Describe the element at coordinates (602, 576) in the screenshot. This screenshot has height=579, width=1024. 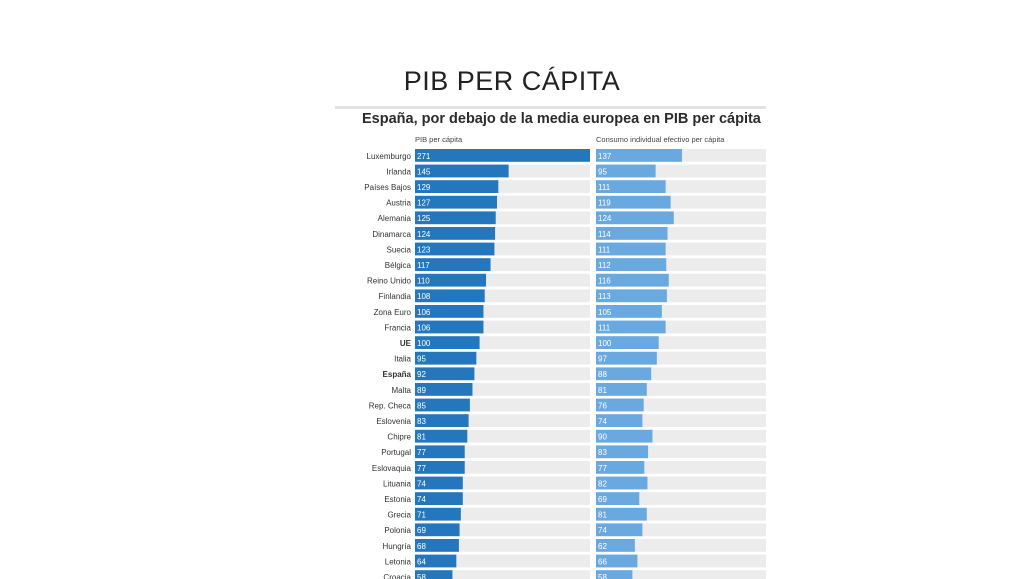
I see `data-label: 58` at that location.